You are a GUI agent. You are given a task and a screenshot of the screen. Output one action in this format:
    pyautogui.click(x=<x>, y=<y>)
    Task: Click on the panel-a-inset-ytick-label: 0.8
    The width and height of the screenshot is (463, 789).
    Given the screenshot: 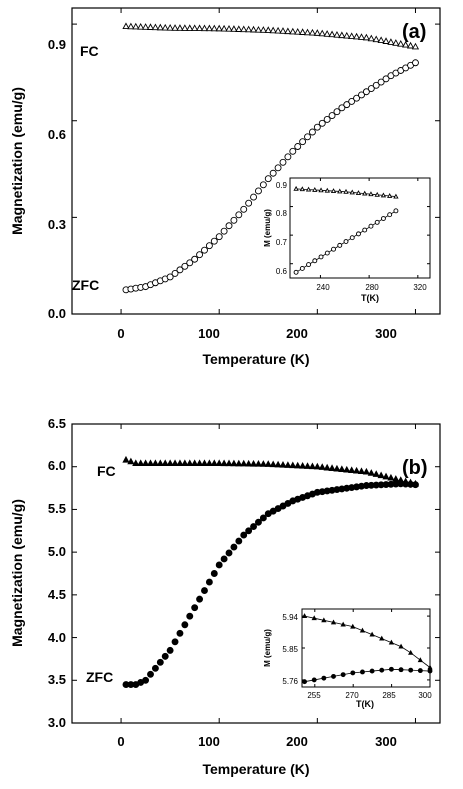 What is the action you would take?
    pyautogui.click(x=282, y=213)
    